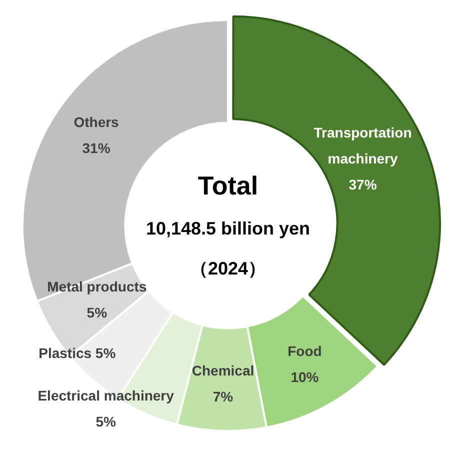 This screenshot has width=456, height=451. Describe the element at coordinates (363, 184) in the screenshot. I see `data-label: 37%` at that location.